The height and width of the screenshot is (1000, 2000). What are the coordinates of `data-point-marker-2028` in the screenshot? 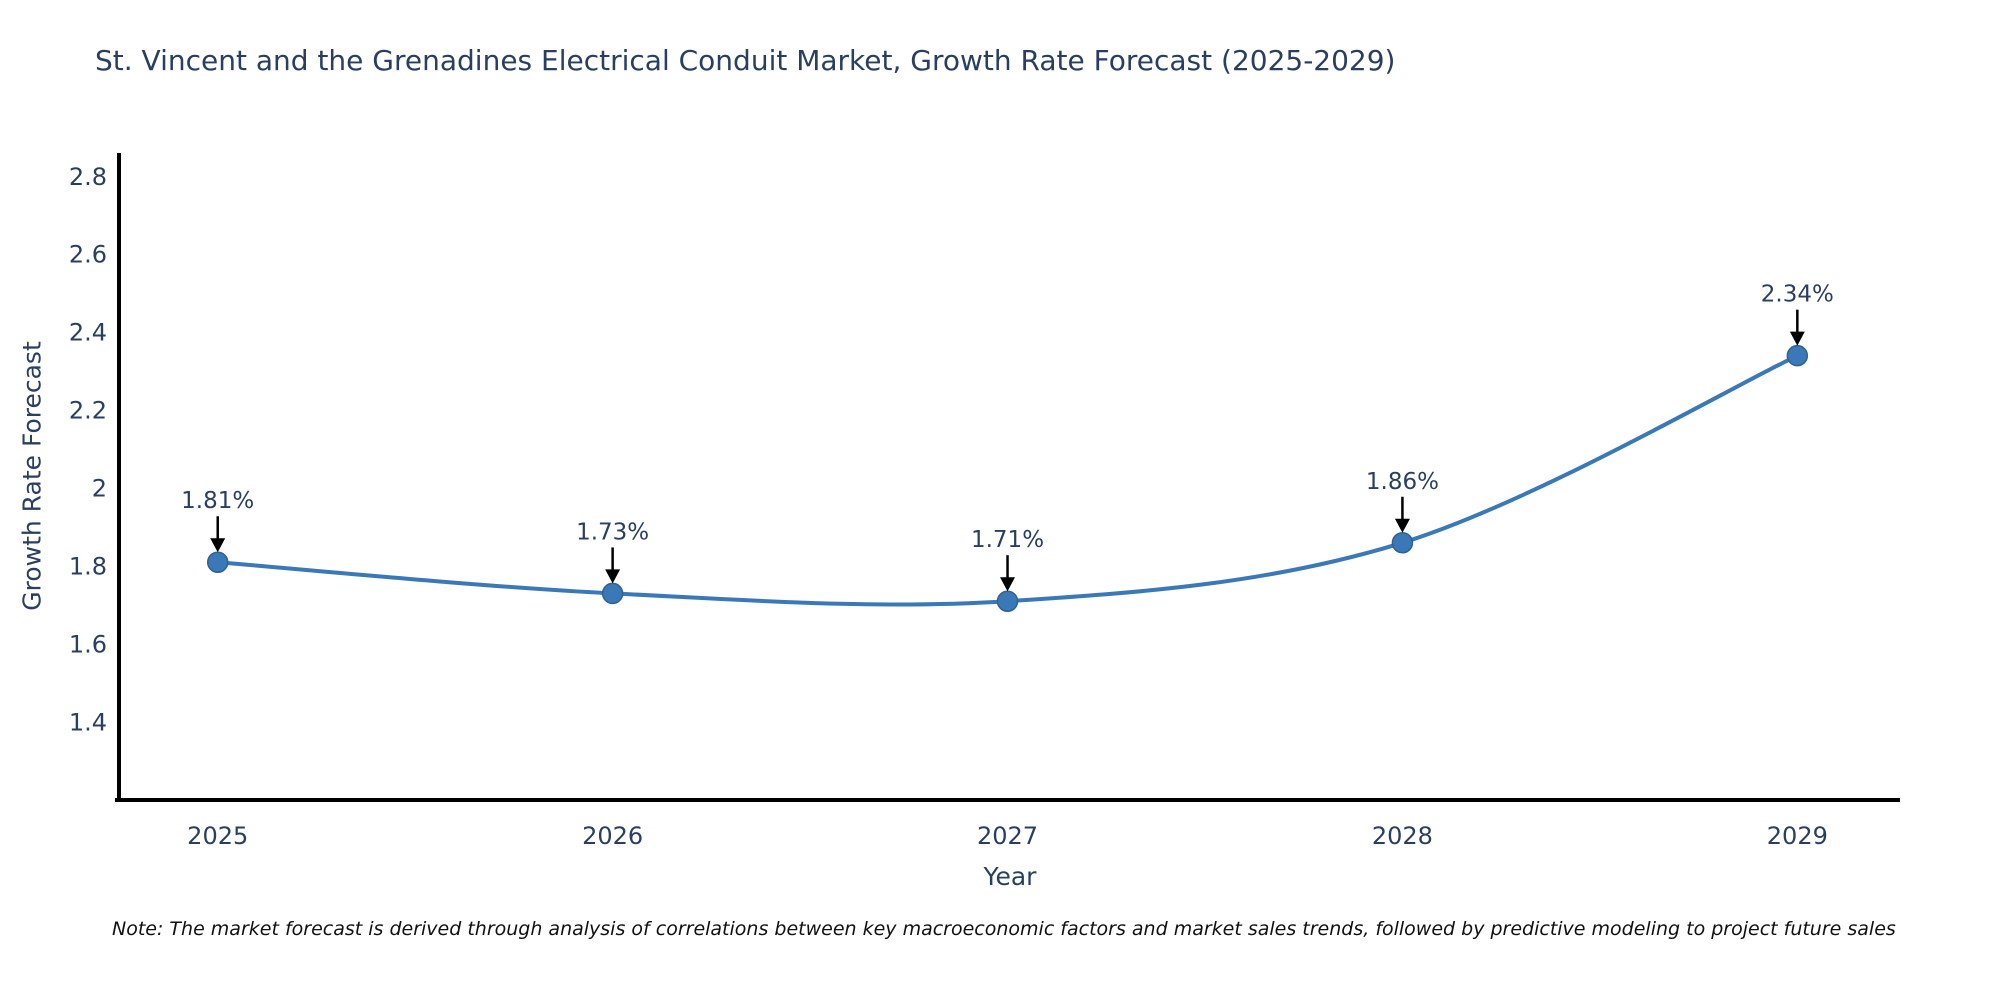 It's located at (1402, 543).